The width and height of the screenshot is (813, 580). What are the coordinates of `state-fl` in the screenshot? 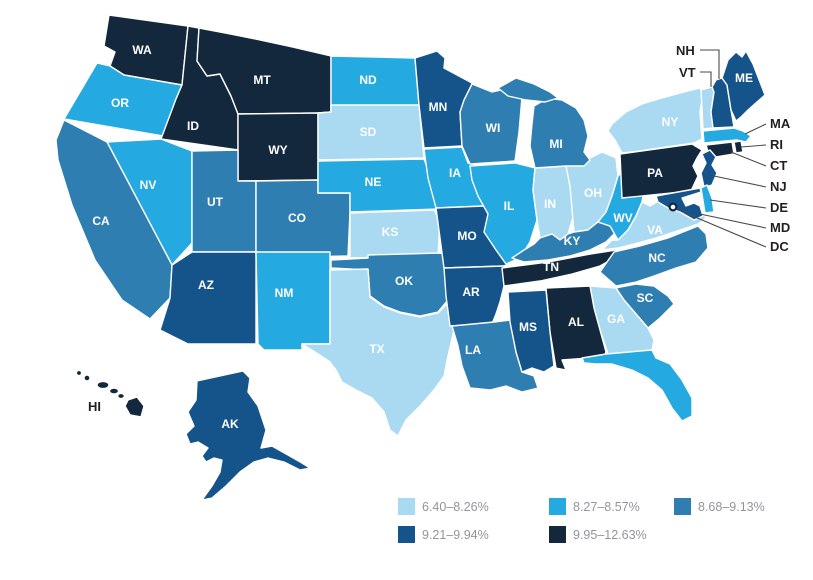 It's located at (637, 385).